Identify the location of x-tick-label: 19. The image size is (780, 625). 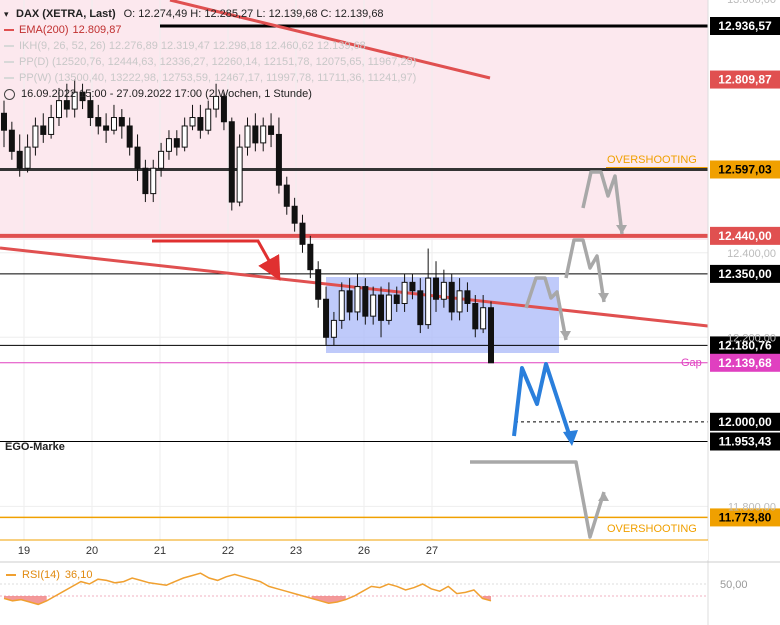
(24, 551).